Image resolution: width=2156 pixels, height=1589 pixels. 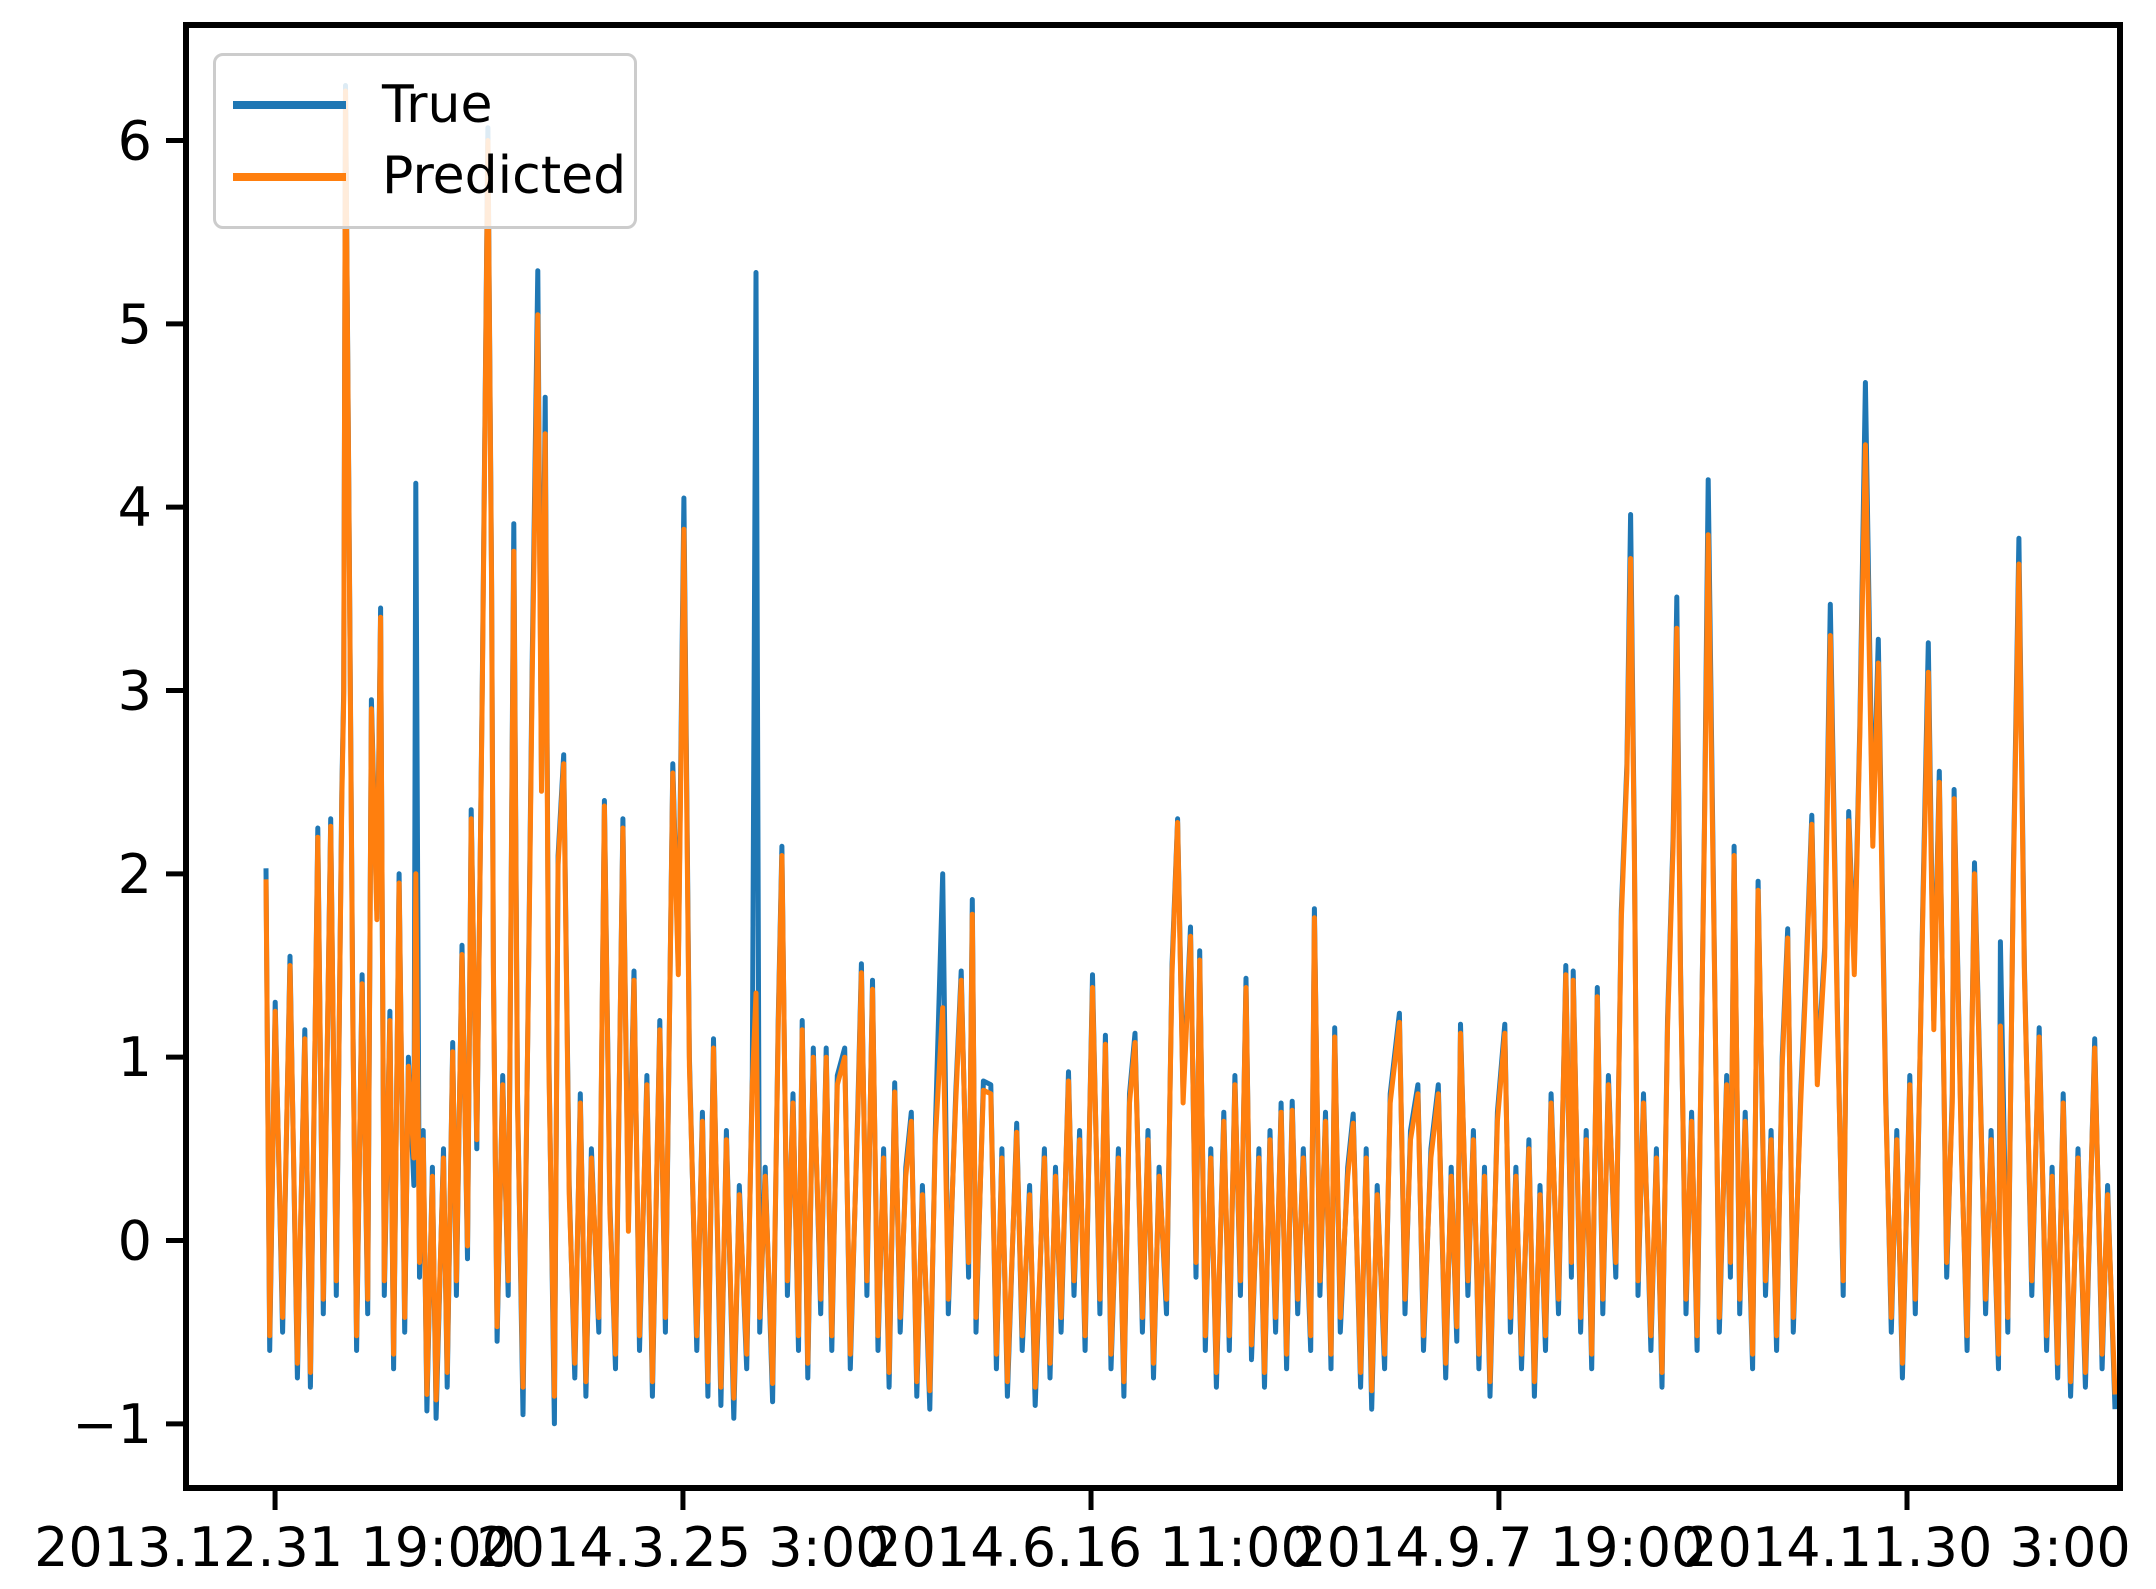 I want to click on y-tick-label: 6, so click(x=135, y=141).